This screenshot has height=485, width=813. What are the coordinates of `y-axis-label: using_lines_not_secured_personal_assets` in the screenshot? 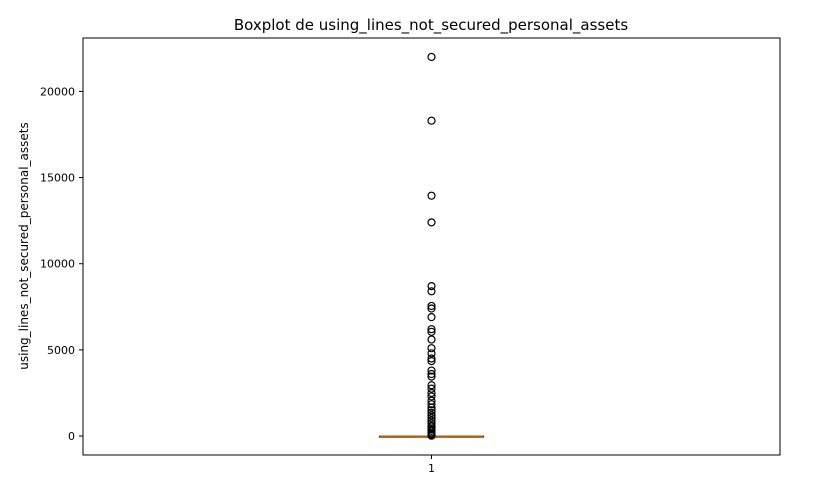 It's located at (24, 246).